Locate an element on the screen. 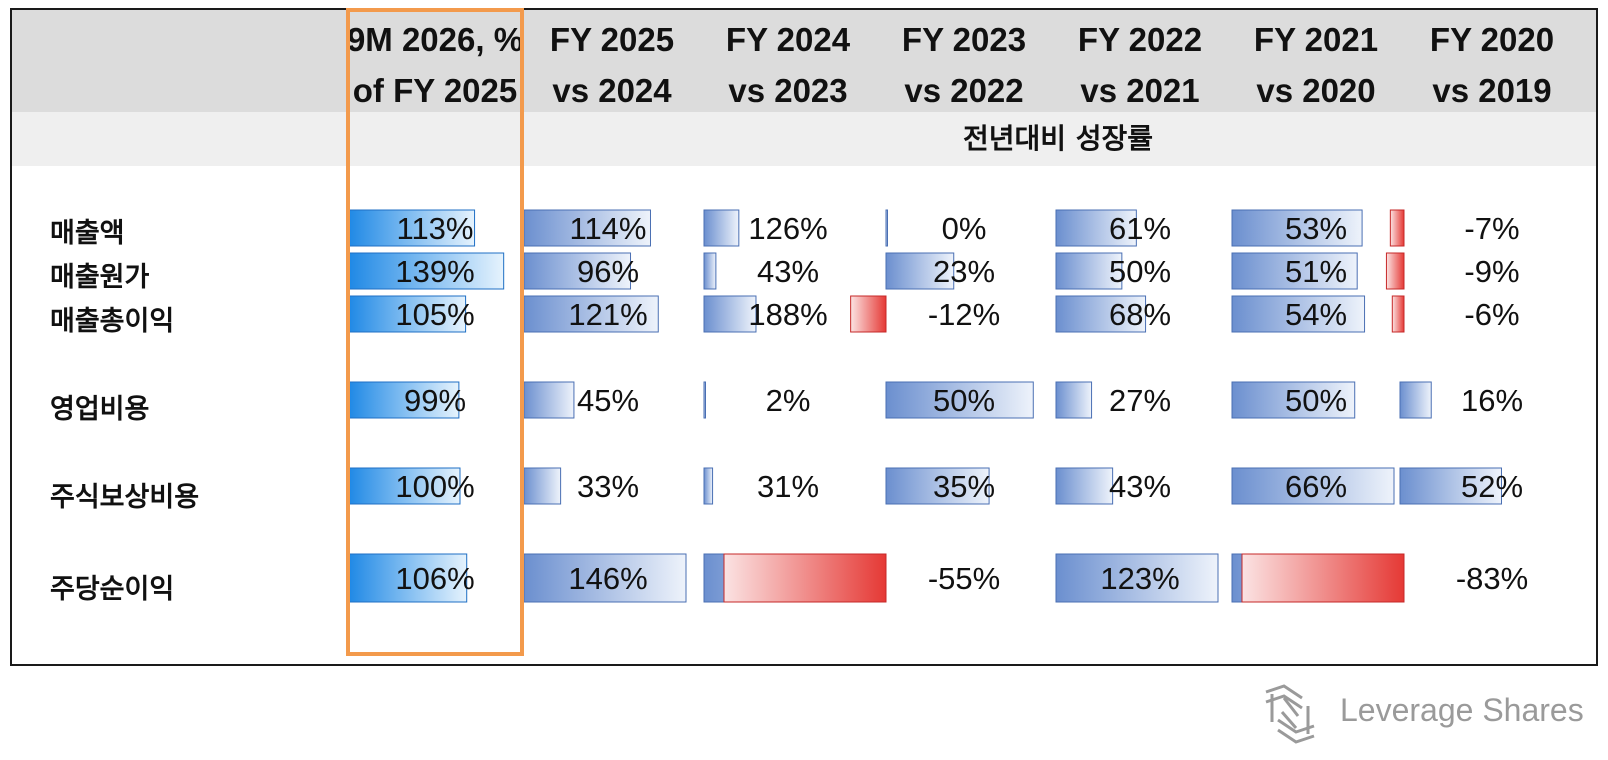  data-label-2-6: -6% is located at coordinates (1491, 314).